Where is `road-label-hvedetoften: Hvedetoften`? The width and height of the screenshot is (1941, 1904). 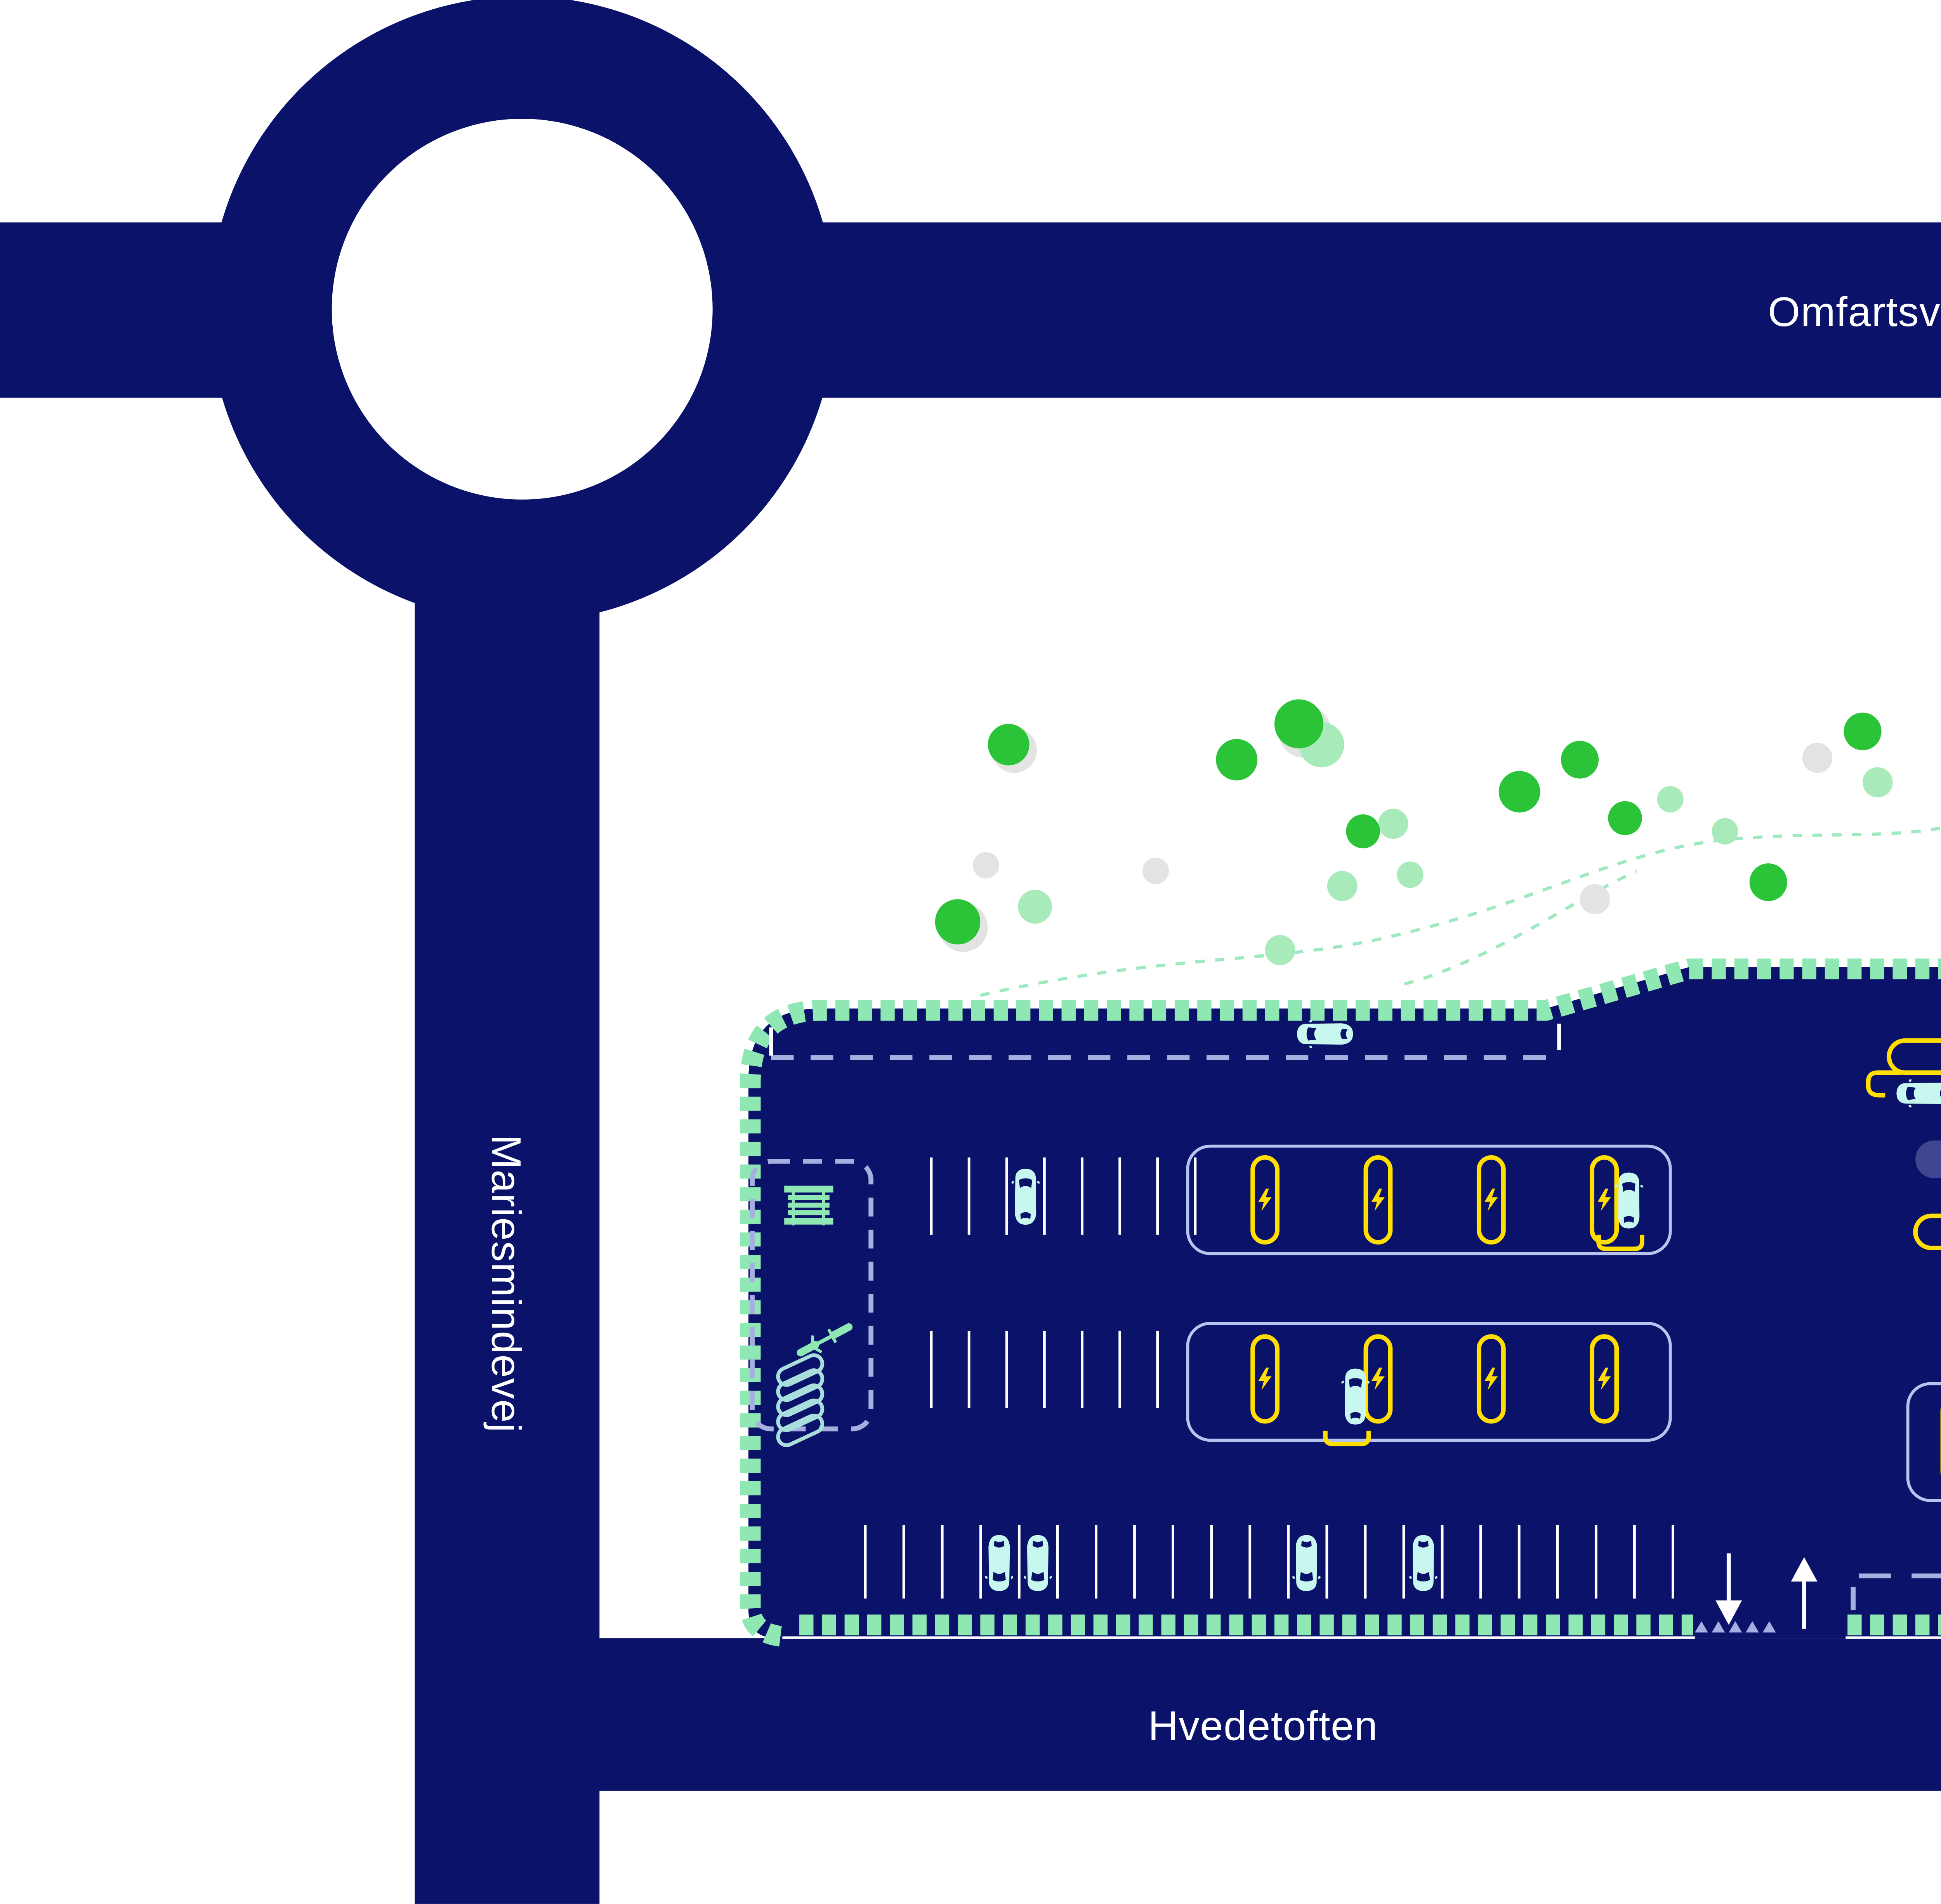
road-label-hvedetoften: Hvedetoften is located at coordinates (1263, 1726).